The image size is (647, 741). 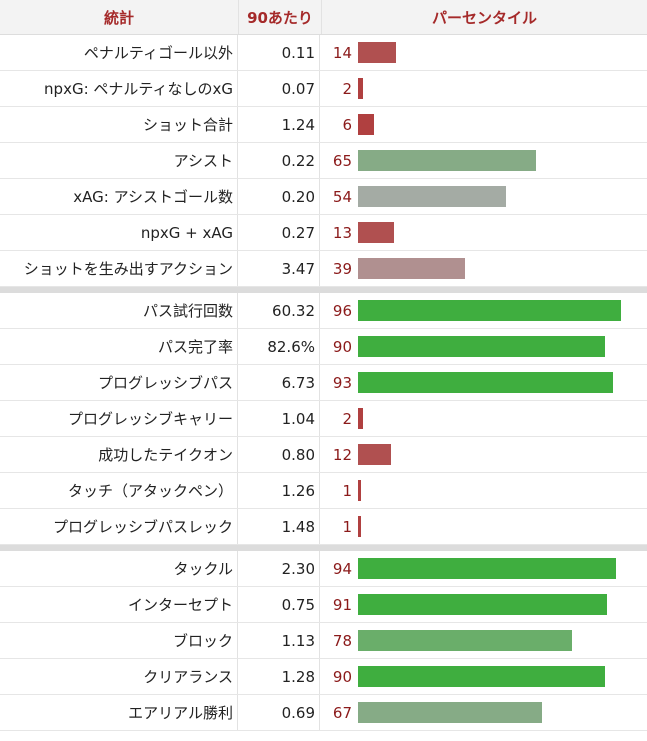 I want to click on percentile-cell: 67, so click(x=482, y=712).